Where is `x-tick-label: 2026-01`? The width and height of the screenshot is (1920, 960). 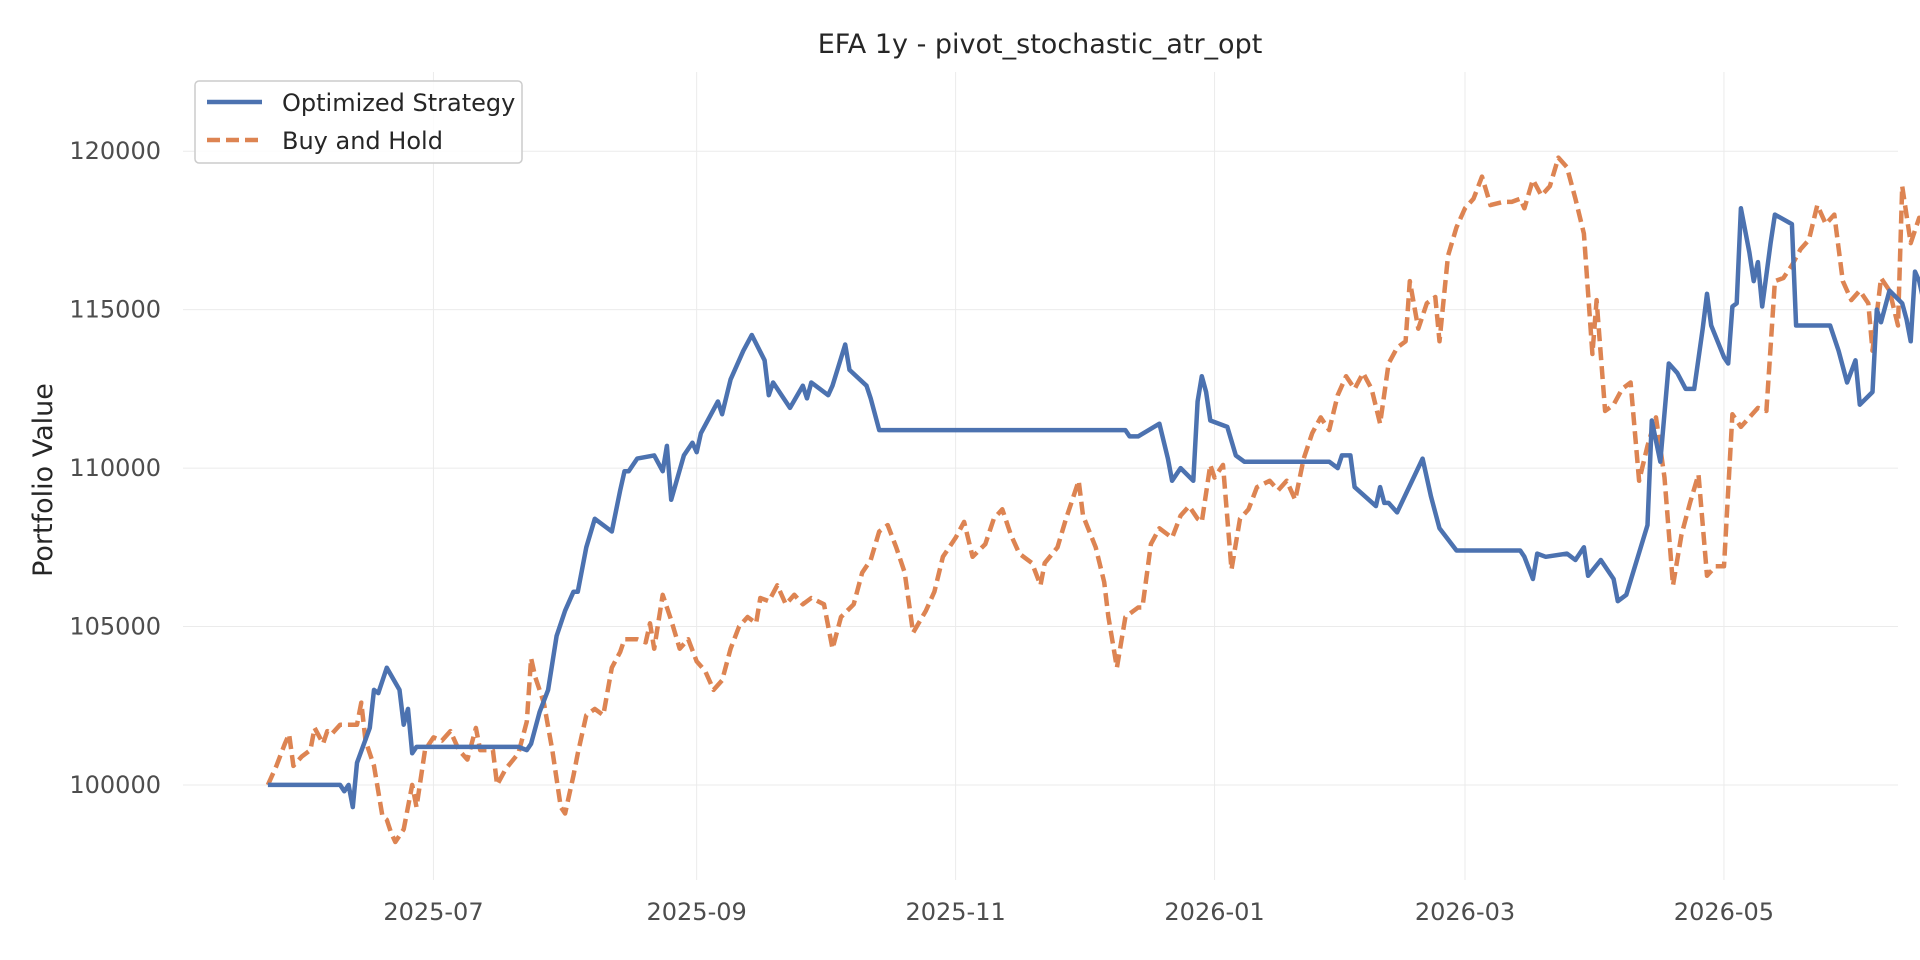 x-tick-label: 2026-01 is located at coordinates (1214, 912).